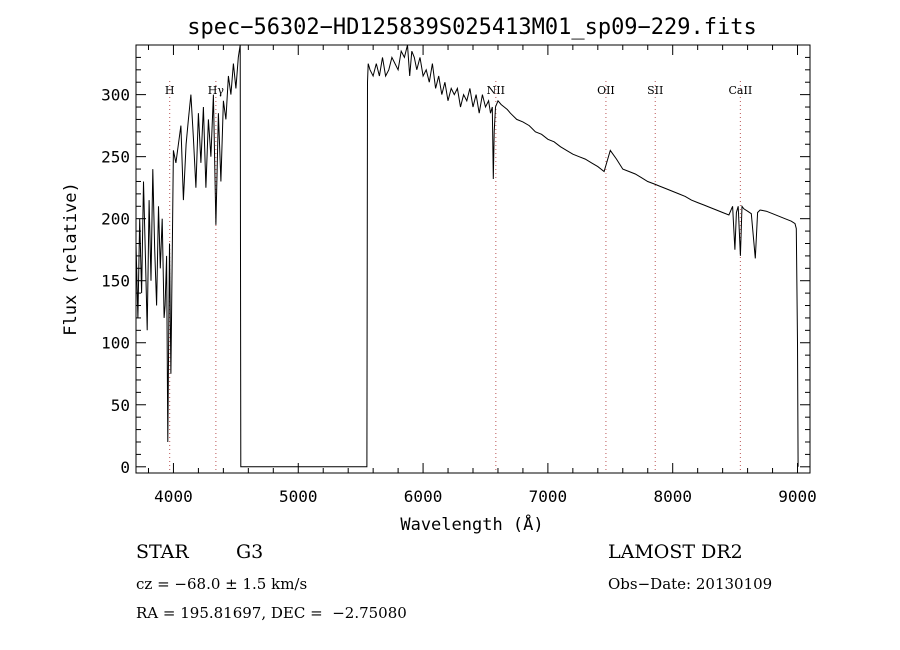 This screenshot has width=900, height=650. I want to click on object-class: STAR, so click(162, 552).